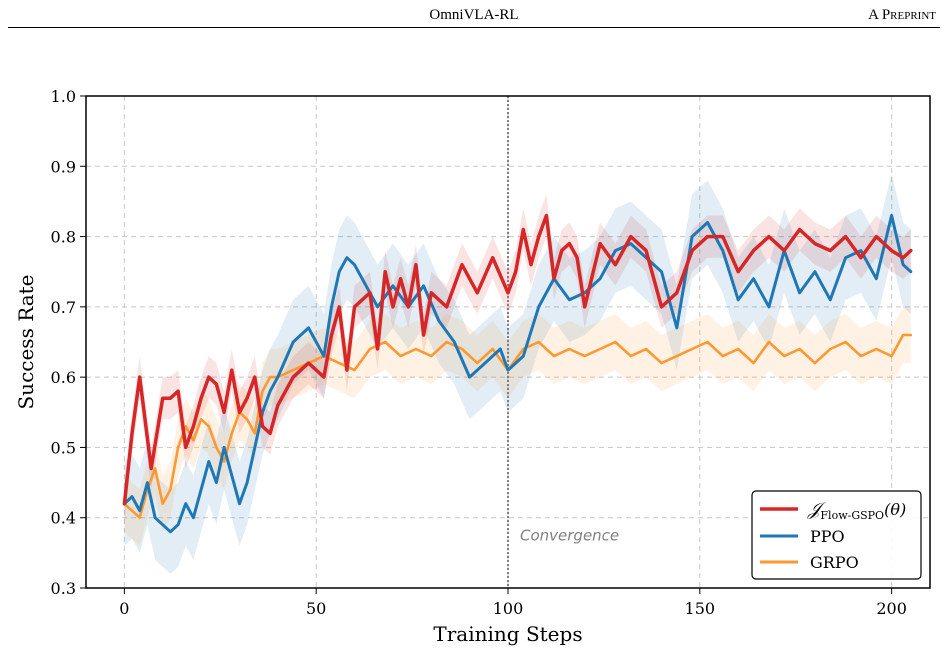 This screenshot has width=948, height=652. What do you see at coordinates (63, 237) in the screenshot?
I see `y-tick-label-5: 0.8` at bounding box center [63, 237].